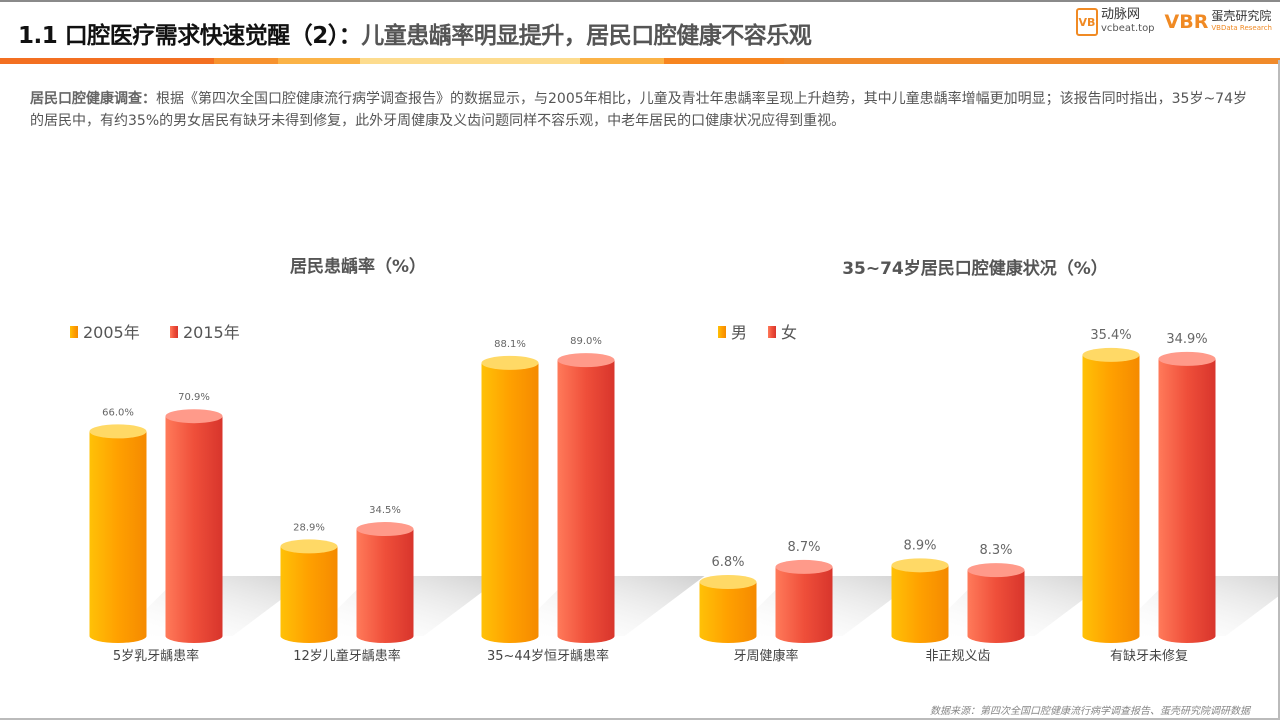 Image resolution: width=1280 pixels, height=720 pixels. I want to click on data-label: 8.9%, so click(919, 545).